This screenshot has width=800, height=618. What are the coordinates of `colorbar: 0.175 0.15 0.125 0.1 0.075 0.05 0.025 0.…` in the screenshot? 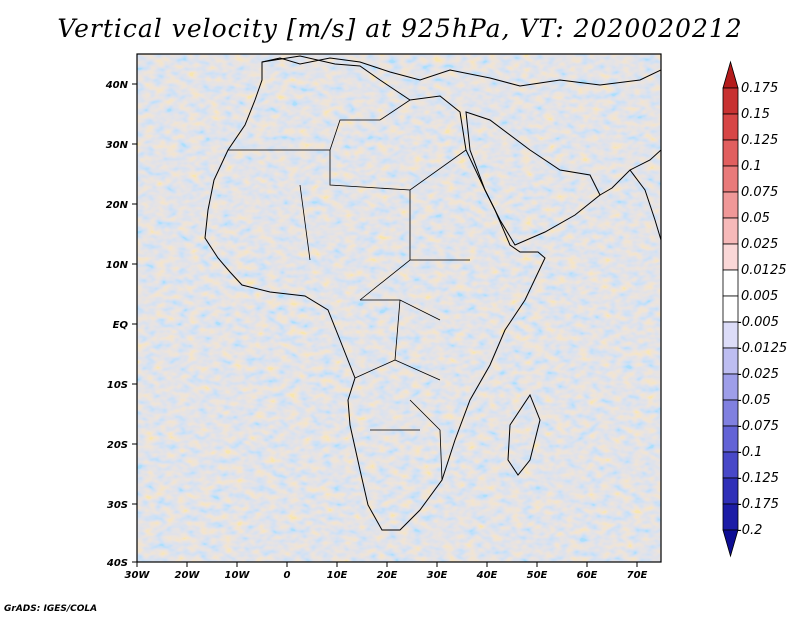 It's located at (754, 309).